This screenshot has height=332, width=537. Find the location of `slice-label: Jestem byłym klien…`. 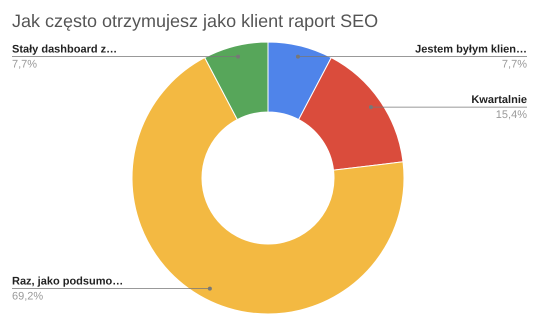

slice-label: Jestem byłym klien… is located at coordinates (471, 50).